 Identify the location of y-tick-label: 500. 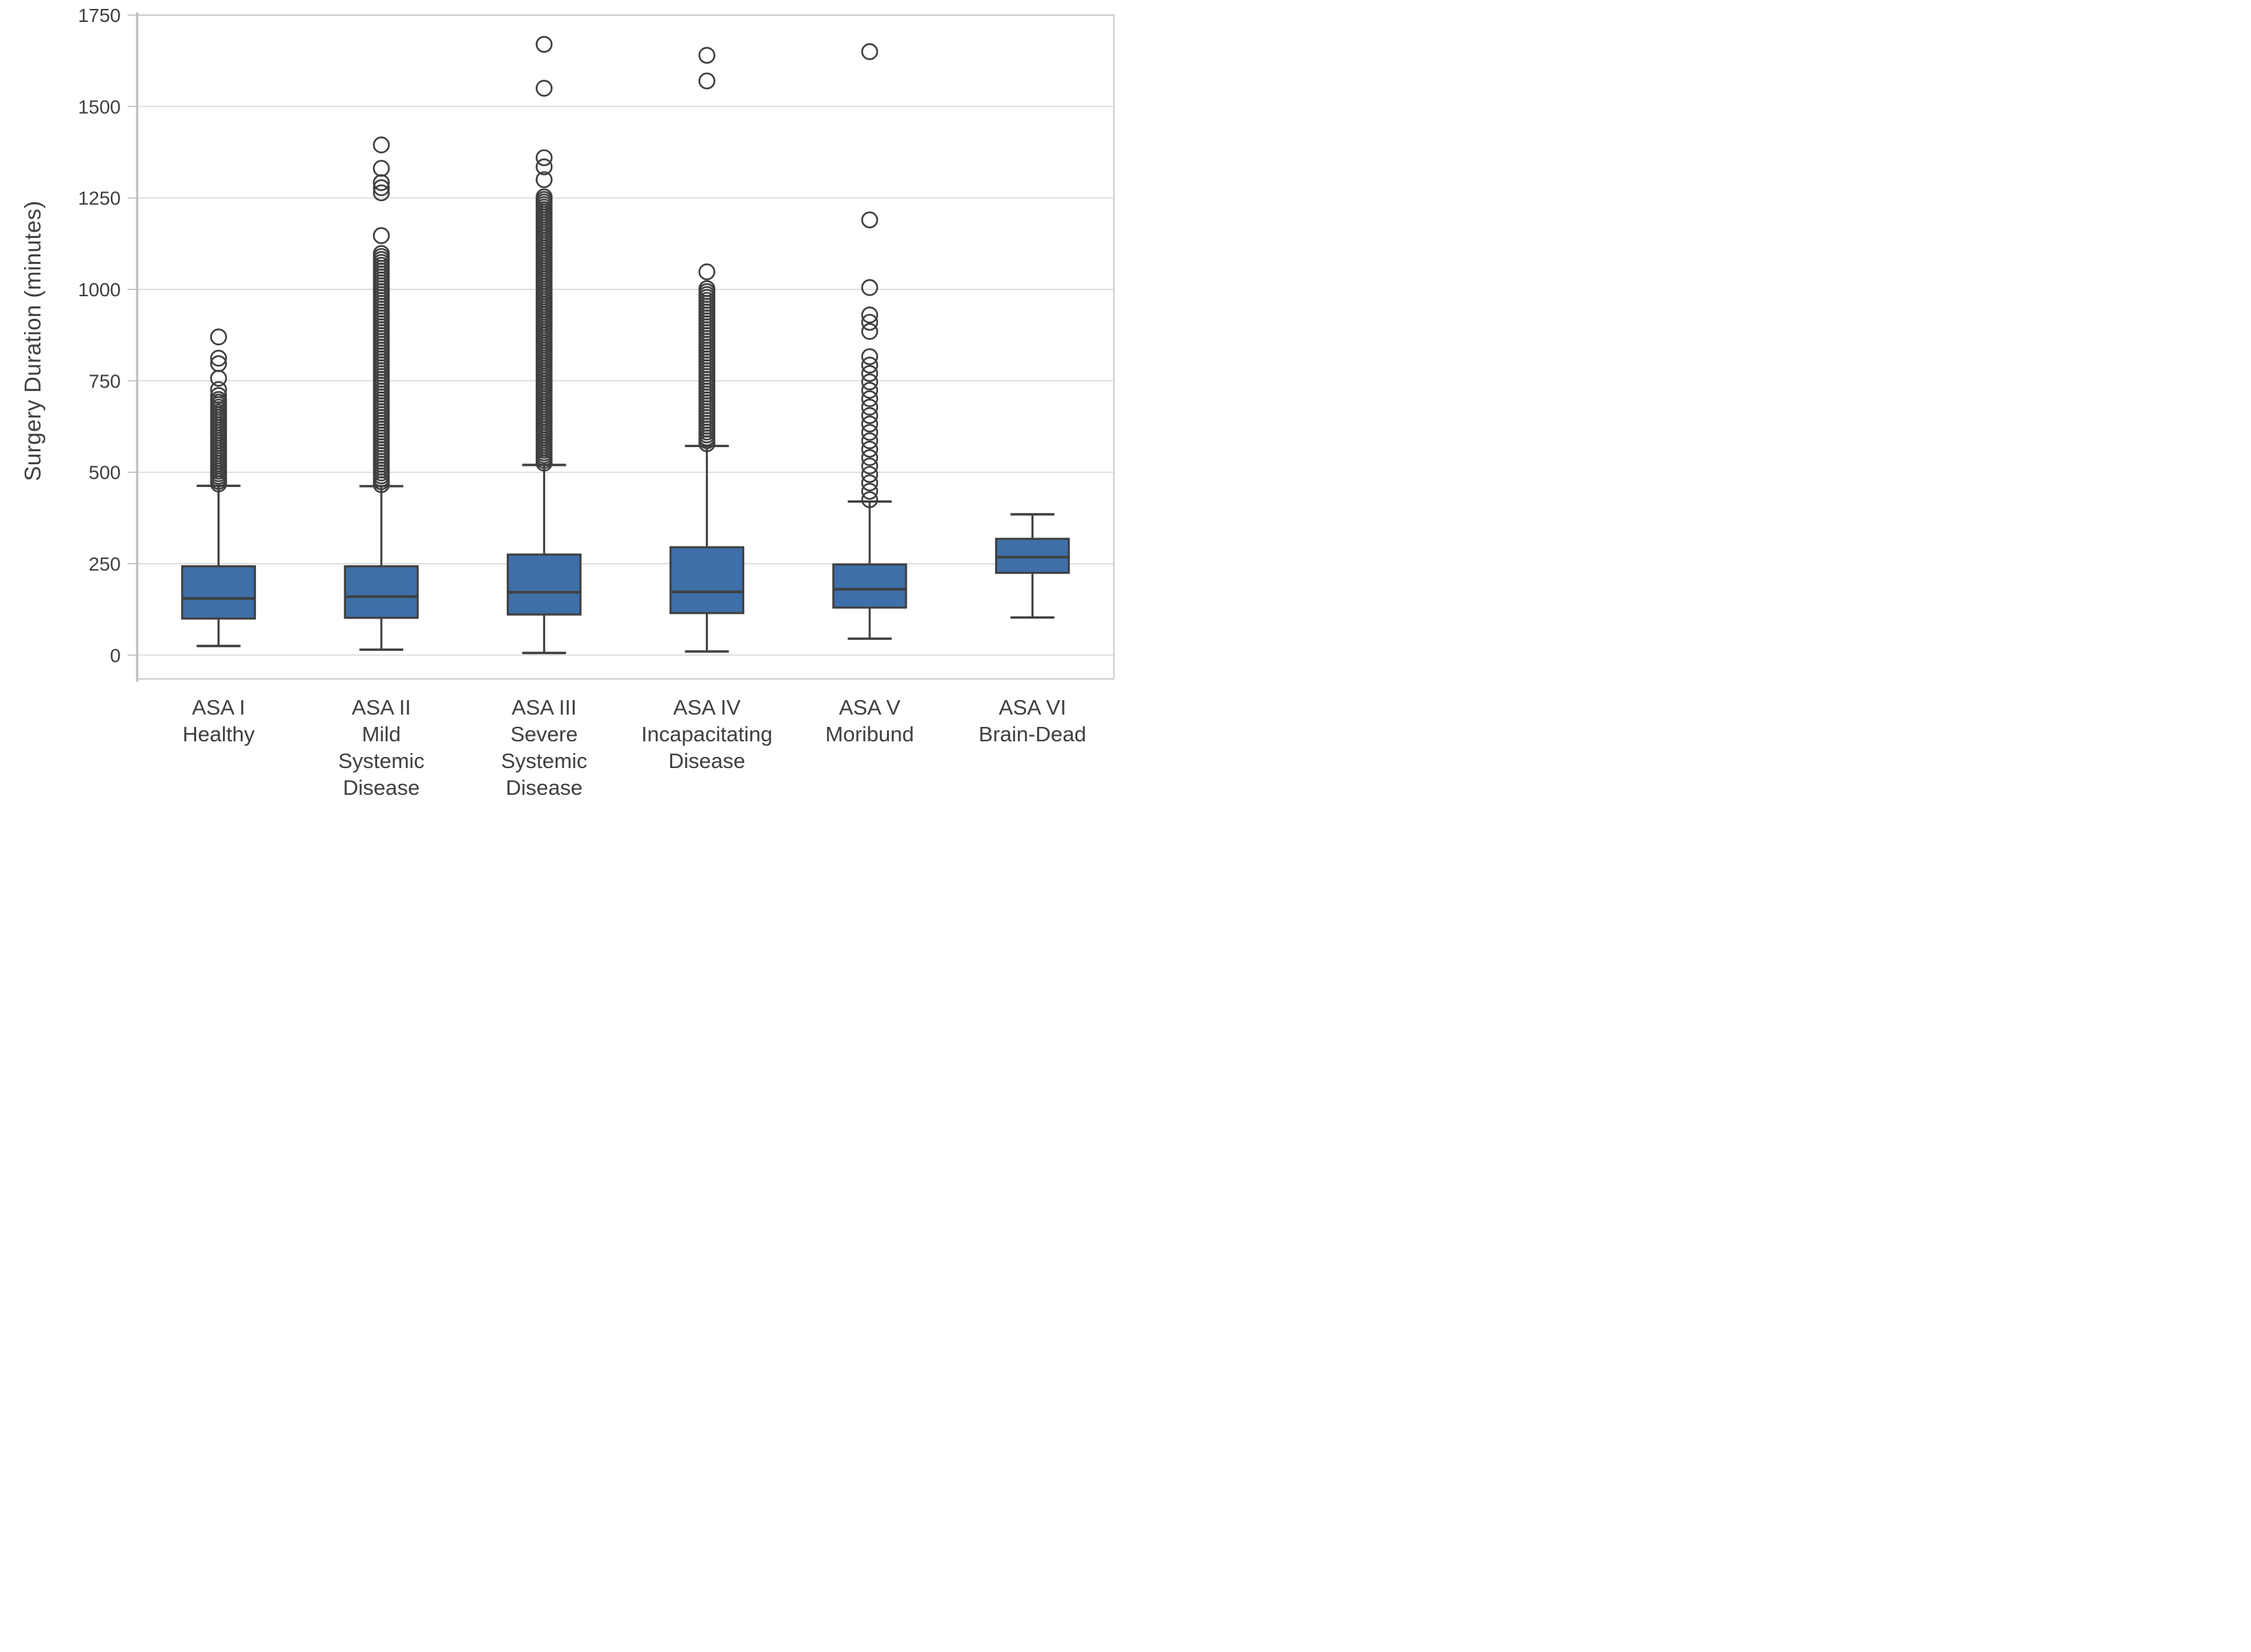
(104, 472).